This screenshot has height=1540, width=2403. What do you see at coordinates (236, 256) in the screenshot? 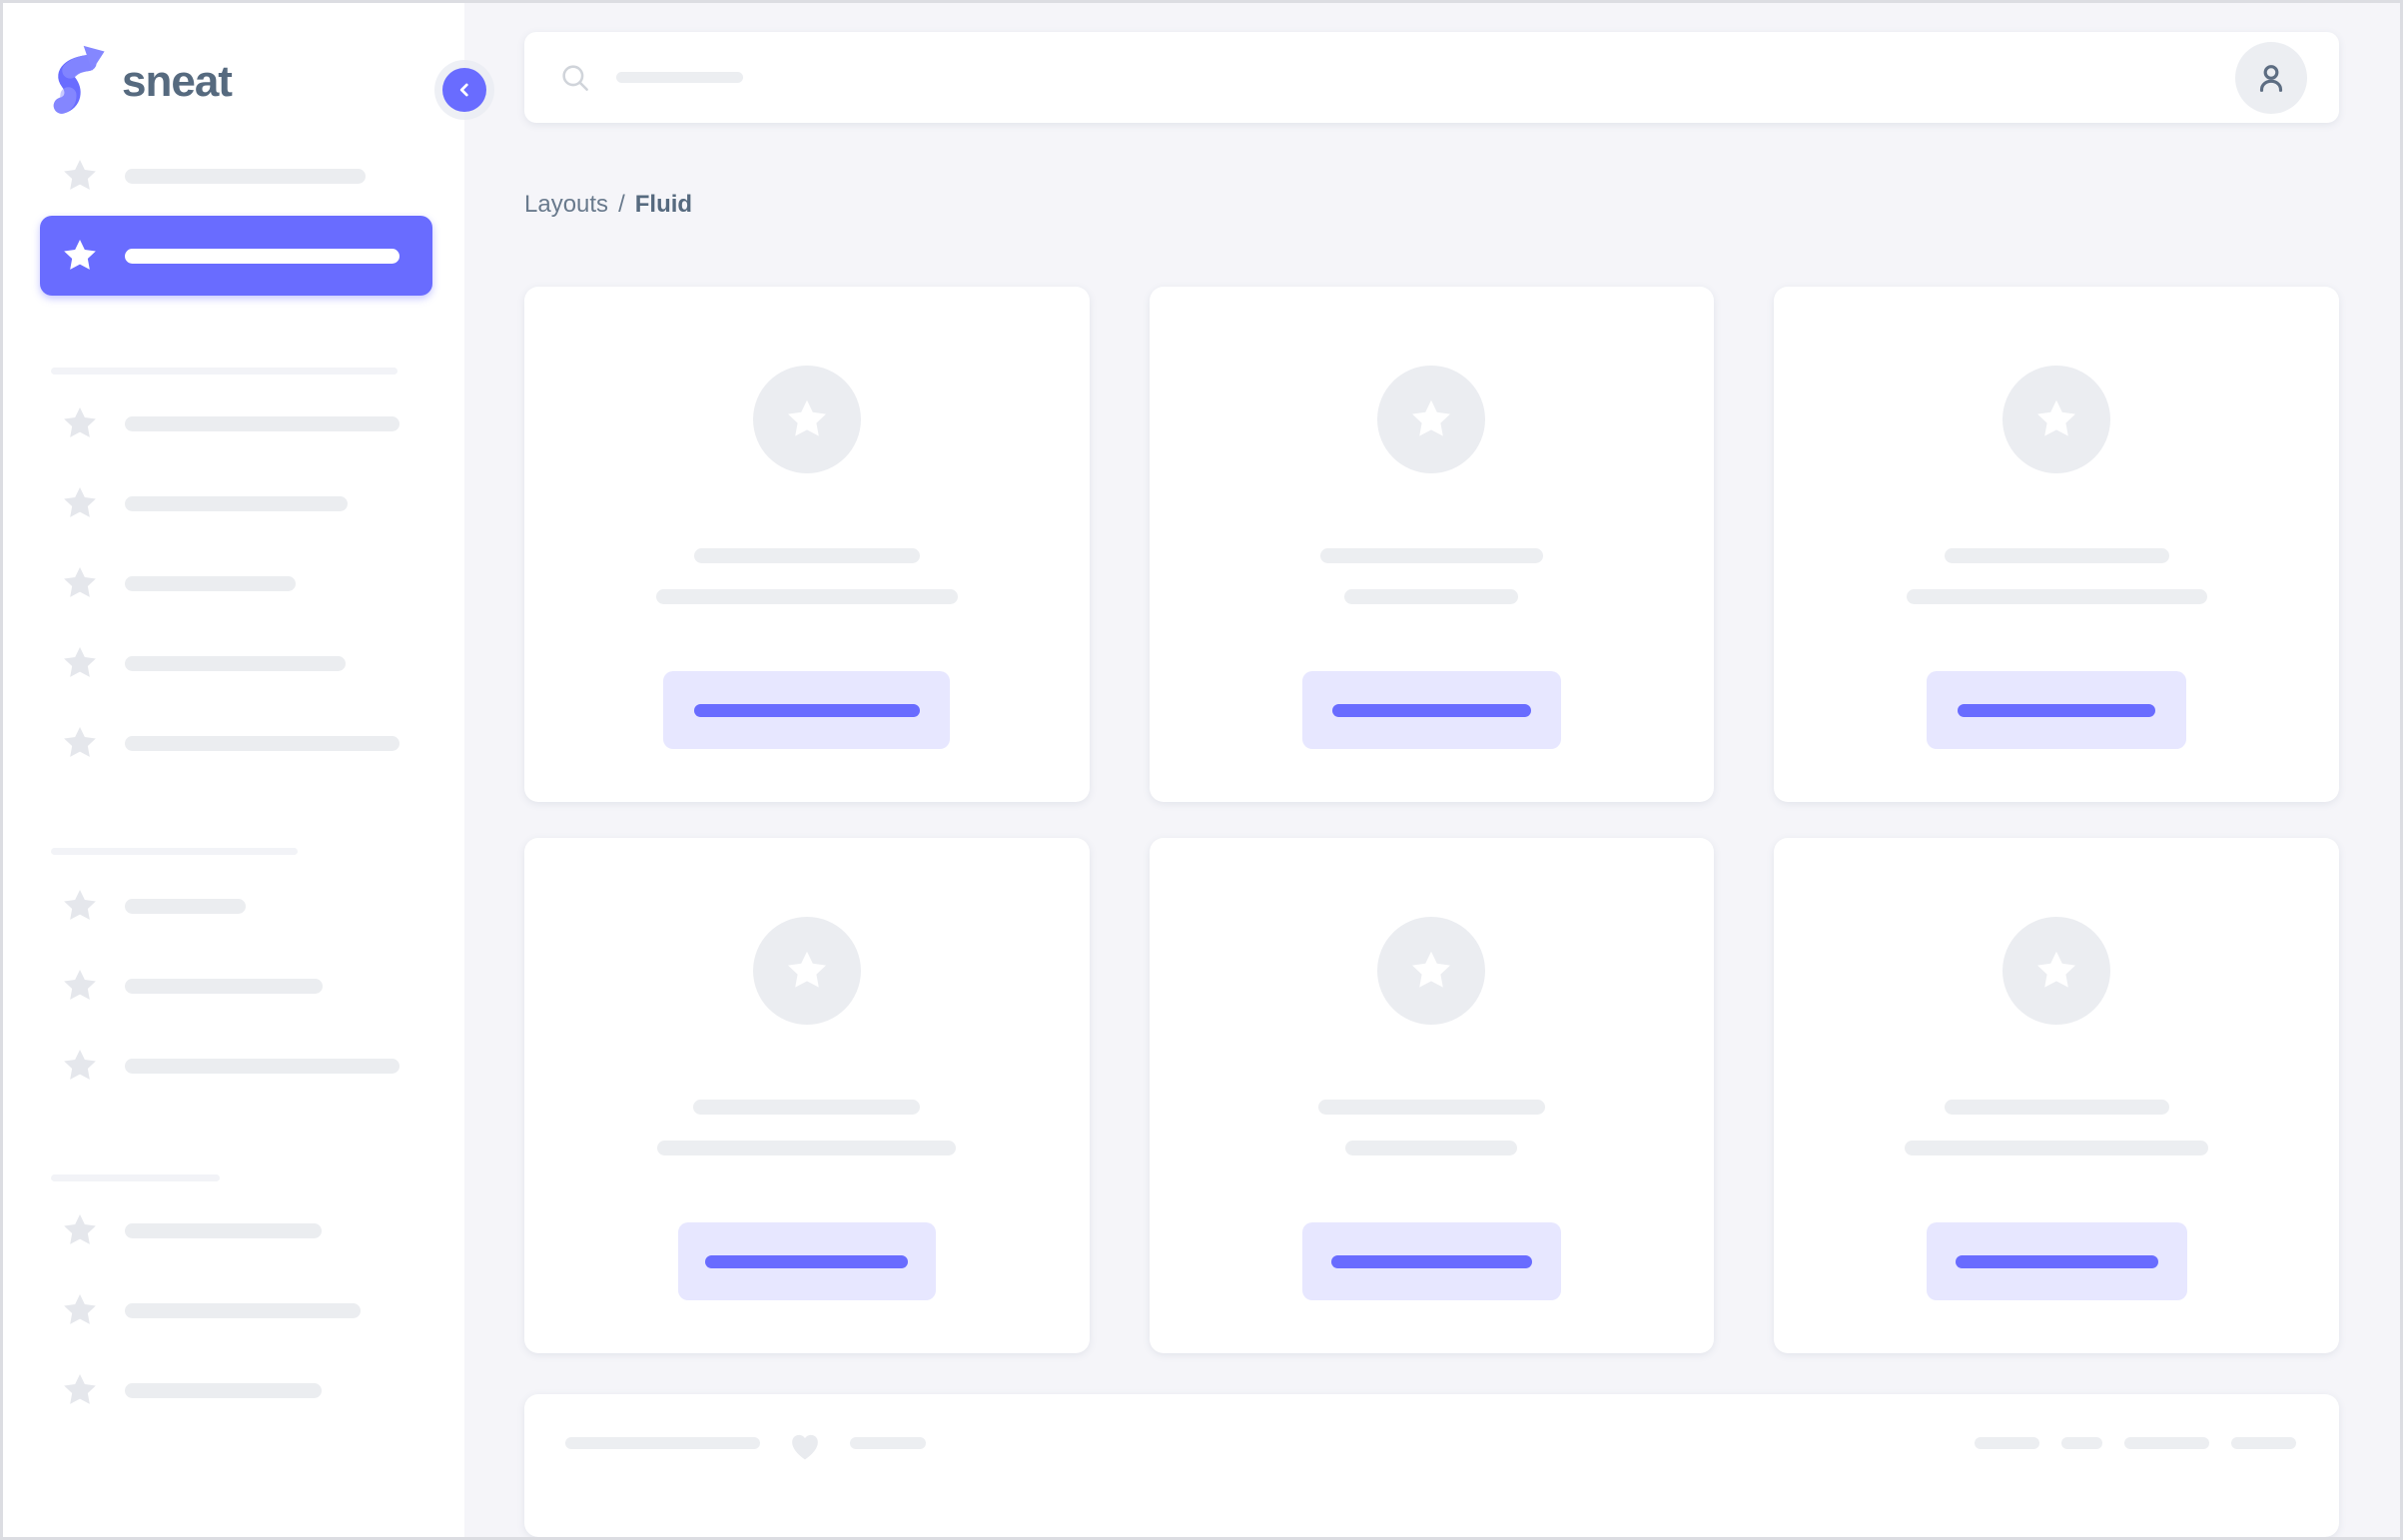
I see `sidebar-item-active` at bounding box center [236, 256].